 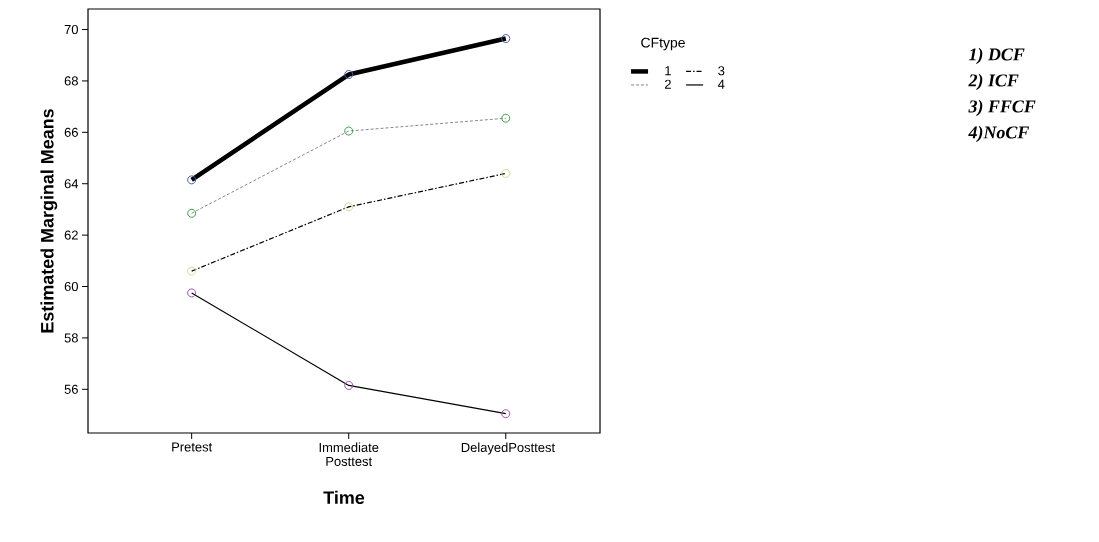 What do you see at coordinates (1002, 108) in the screenshot?
I see `text: 3) FFCF` at bounding box center [1002, 108].